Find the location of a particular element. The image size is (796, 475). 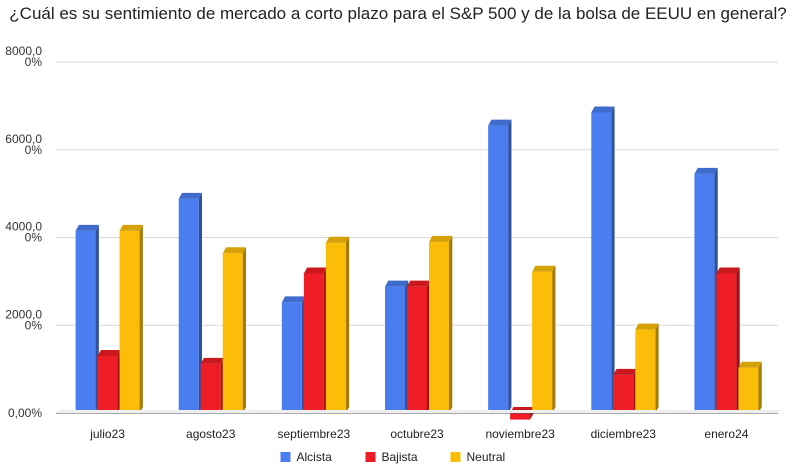

legend-label-neutral: Neutral is located at coordinates (486, 457).